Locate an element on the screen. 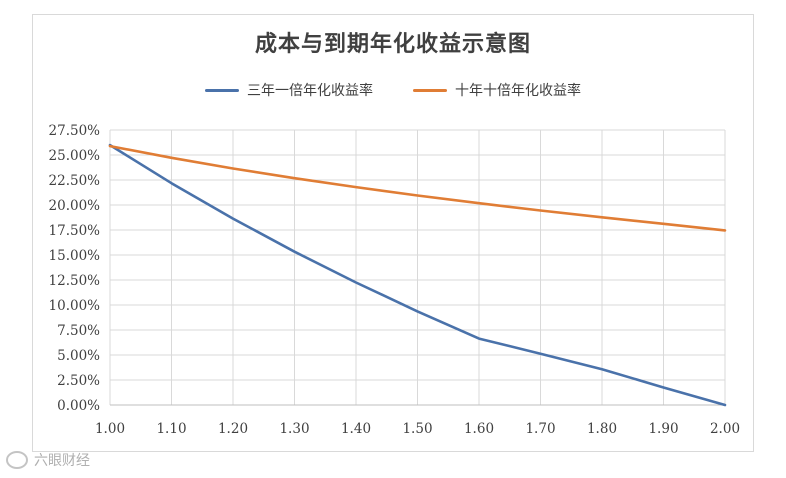  y-tick-label: 0.00% is located at coordinates (78, 406).